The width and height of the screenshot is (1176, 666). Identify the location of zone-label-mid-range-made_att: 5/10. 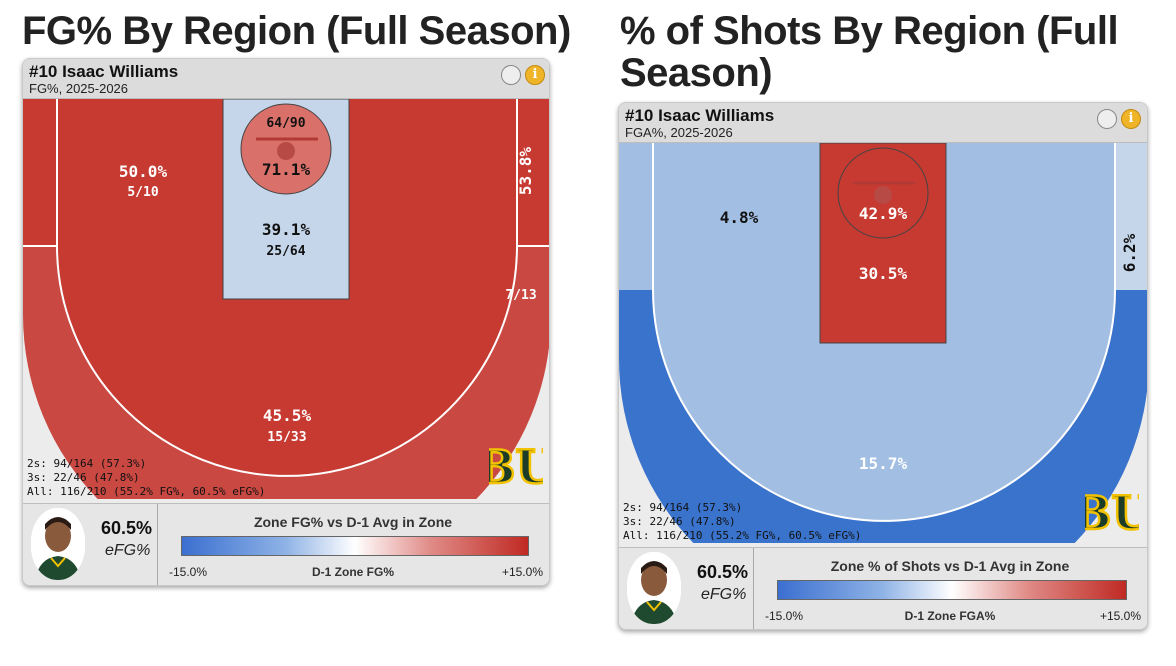
(142, 192).